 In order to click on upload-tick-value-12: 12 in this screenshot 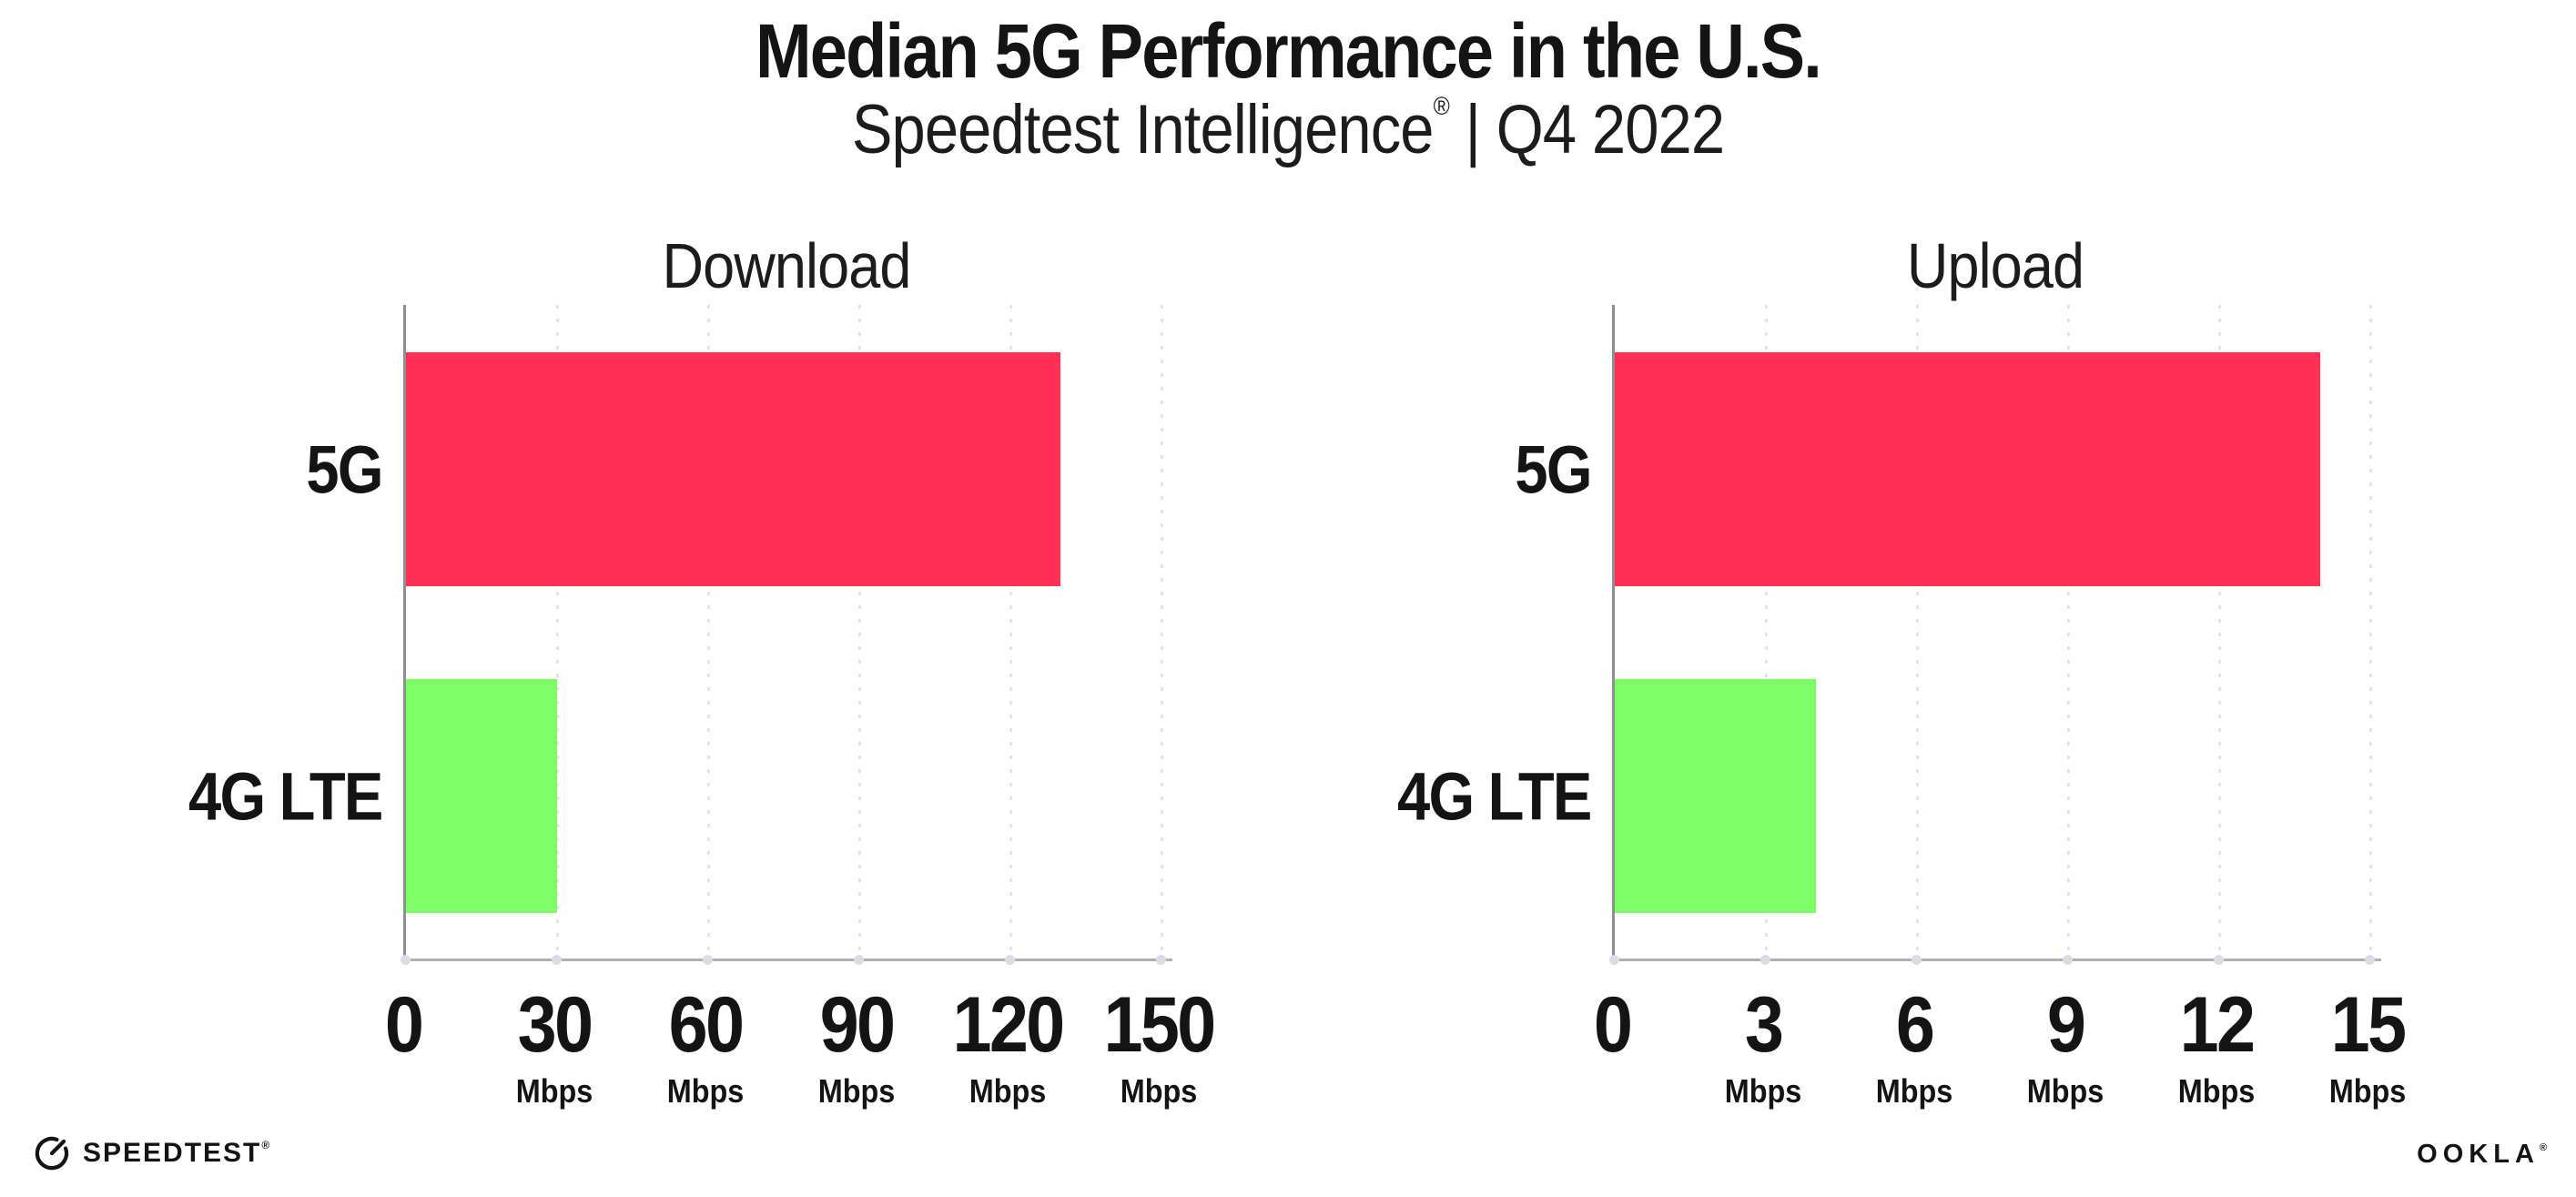, I will do `click(2217, 1025)`.